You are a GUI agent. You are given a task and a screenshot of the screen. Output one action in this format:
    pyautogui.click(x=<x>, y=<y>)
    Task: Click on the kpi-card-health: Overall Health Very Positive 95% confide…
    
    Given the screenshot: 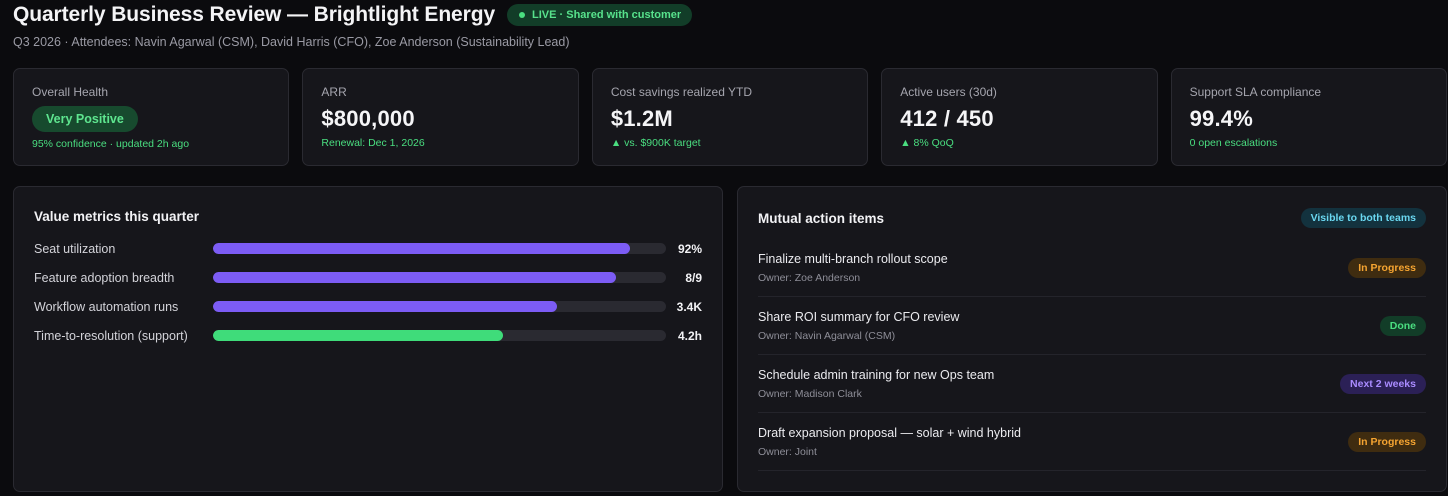 What is the action you would take?
    pyautogui.click(x=151, y=117)
    